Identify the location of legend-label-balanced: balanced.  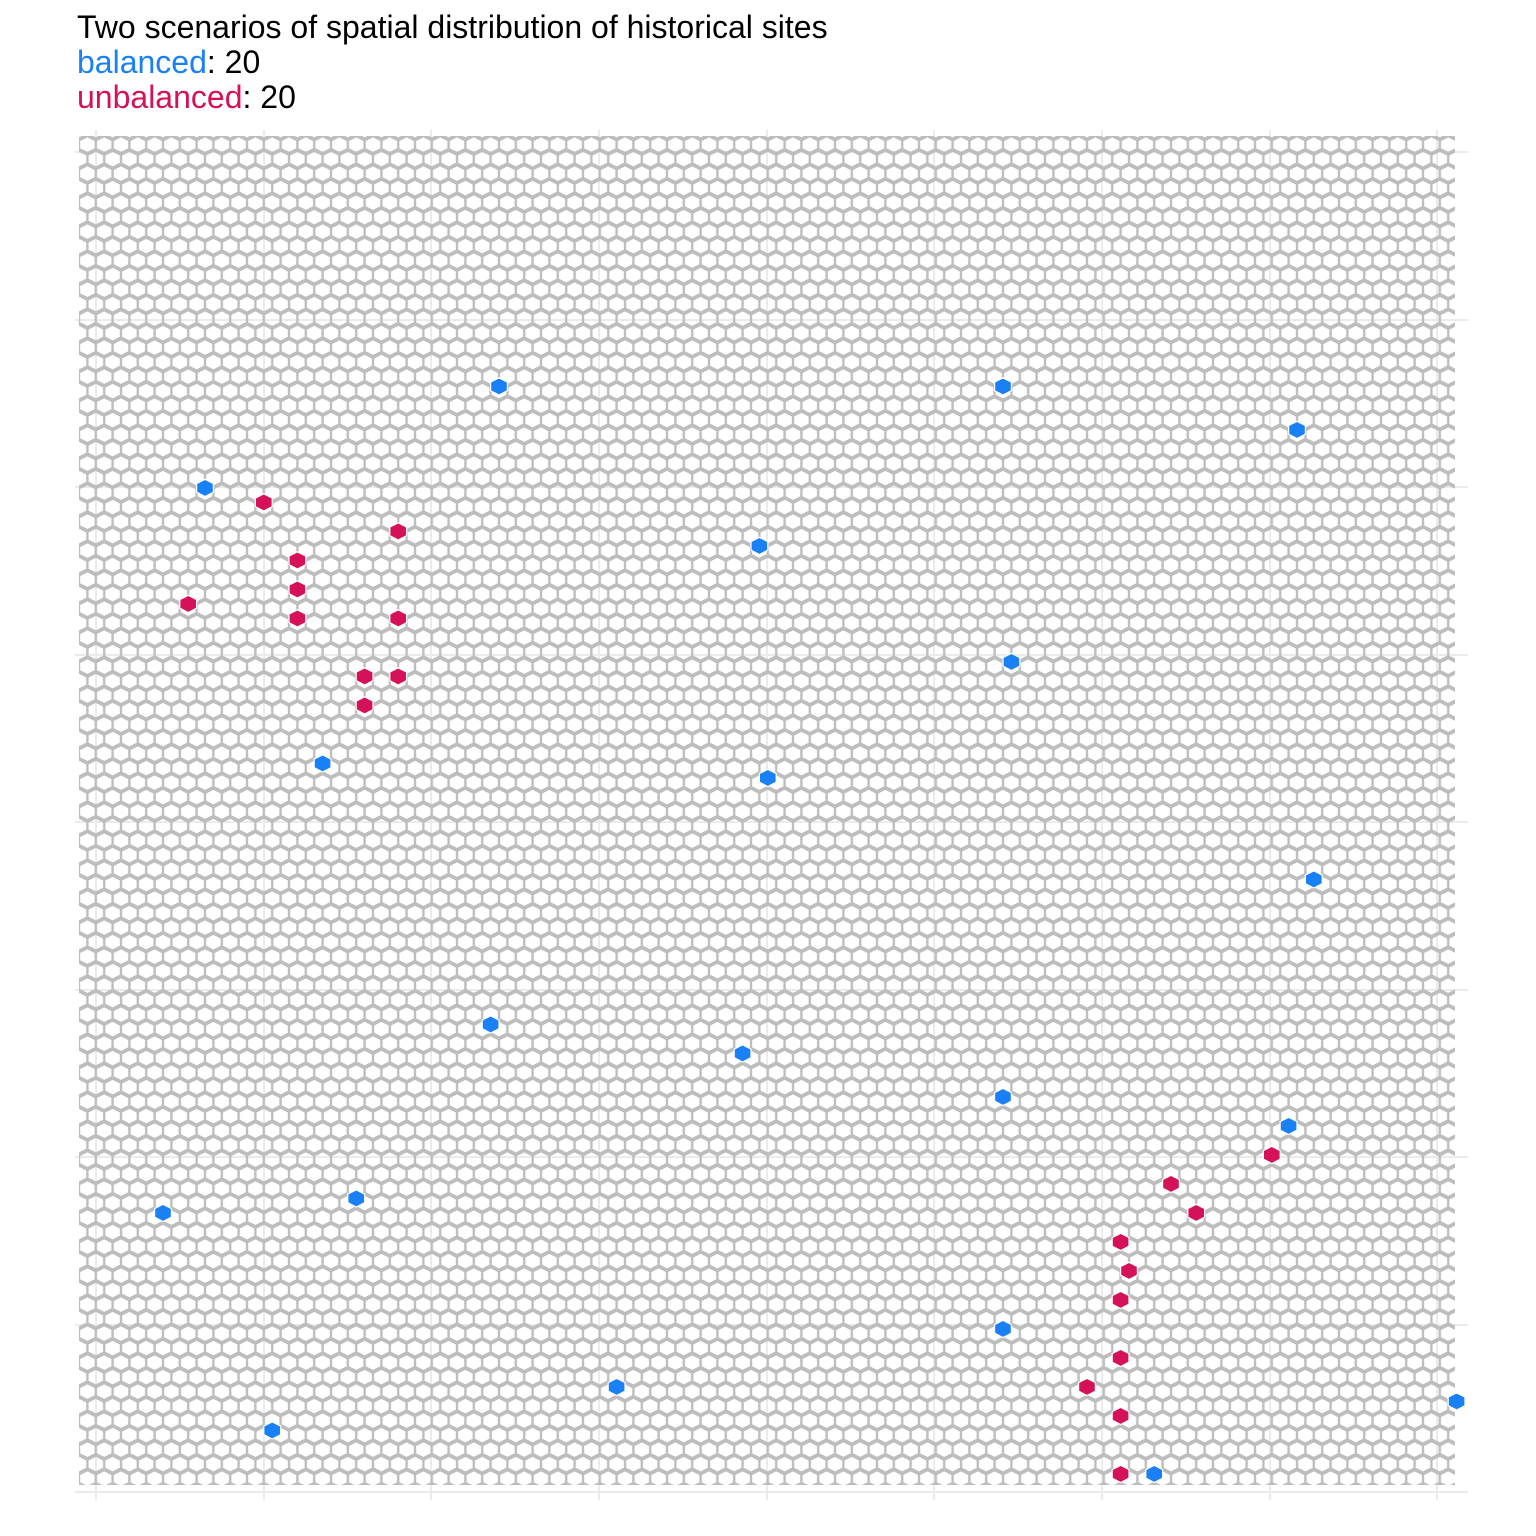
(142, 62).